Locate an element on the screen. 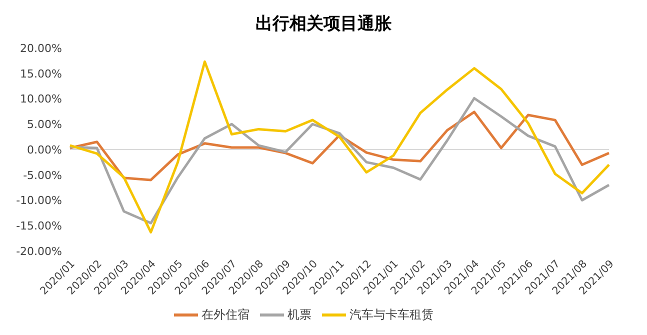  y-tick-label: 5.00% is located at coordinates (44, 125).